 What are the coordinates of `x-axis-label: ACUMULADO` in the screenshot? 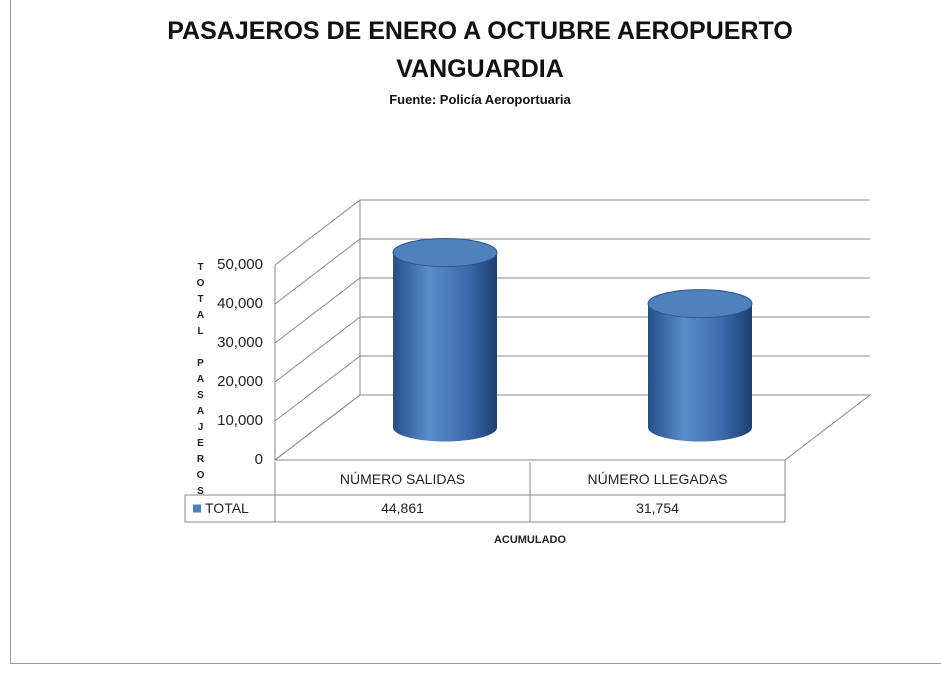 It's located at (530, 540).